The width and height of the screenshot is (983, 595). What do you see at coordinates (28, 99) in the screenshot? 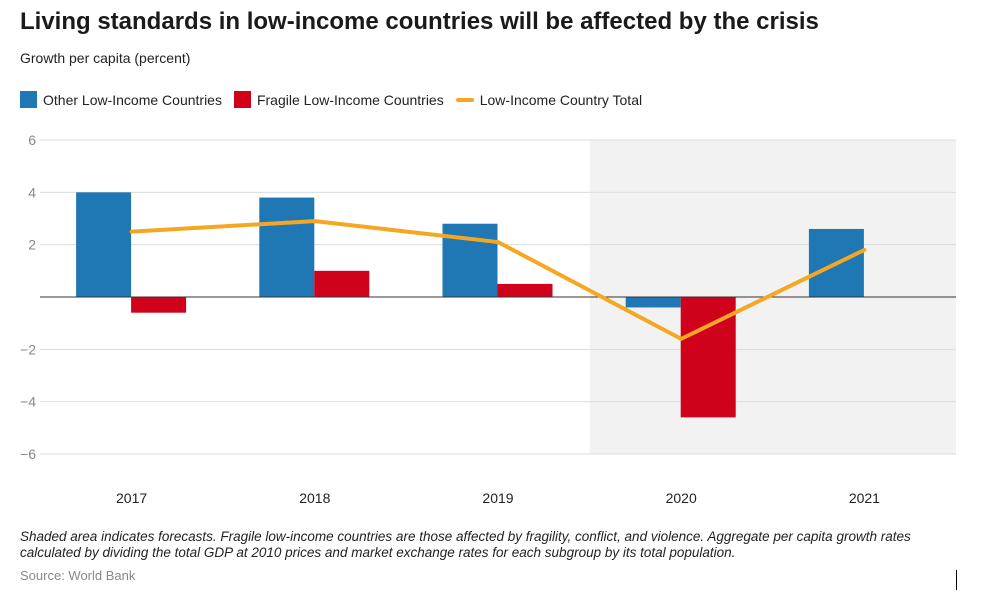
I see `legend-swatch-other` at bounding box center [28, 99].